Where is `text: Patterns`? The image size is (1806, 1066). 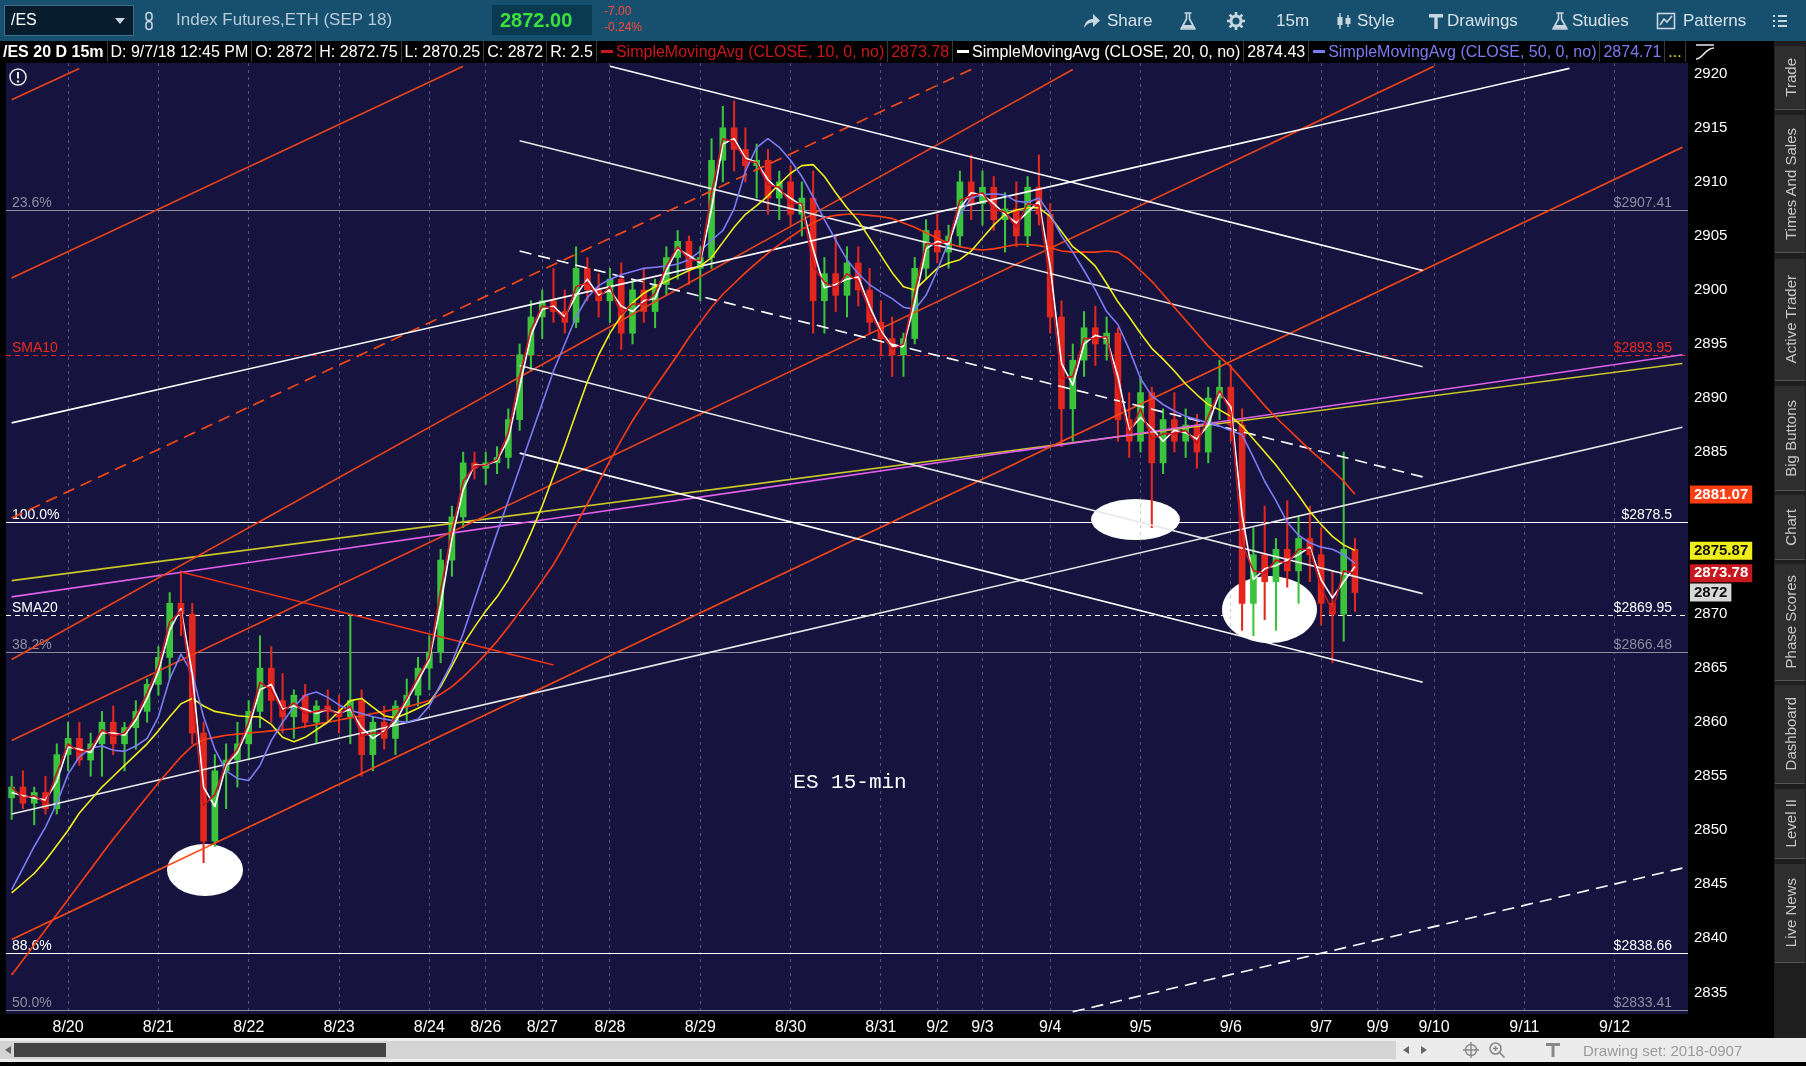
text: Patterns is located at coordinates (1715, 21).